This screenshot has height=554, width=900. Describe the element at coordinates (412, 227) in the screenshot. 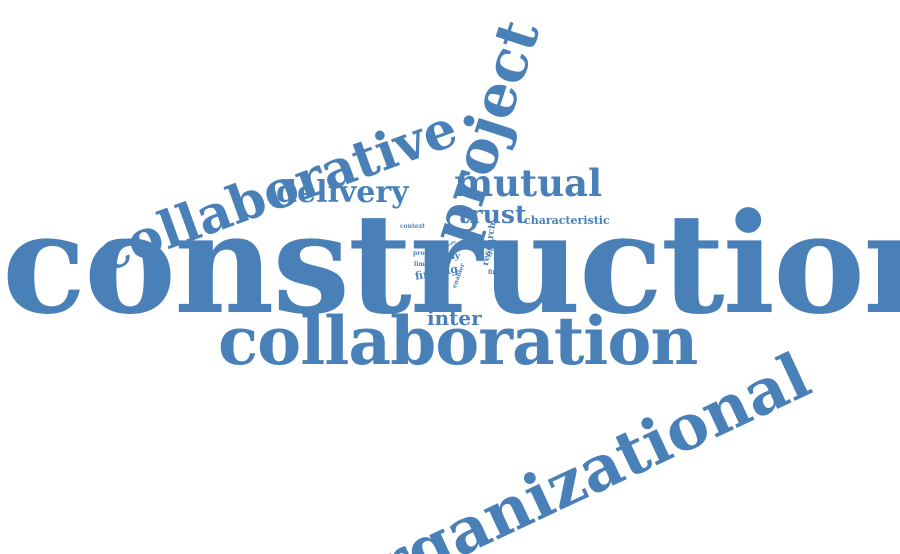

I see `word-context: context` at that location.